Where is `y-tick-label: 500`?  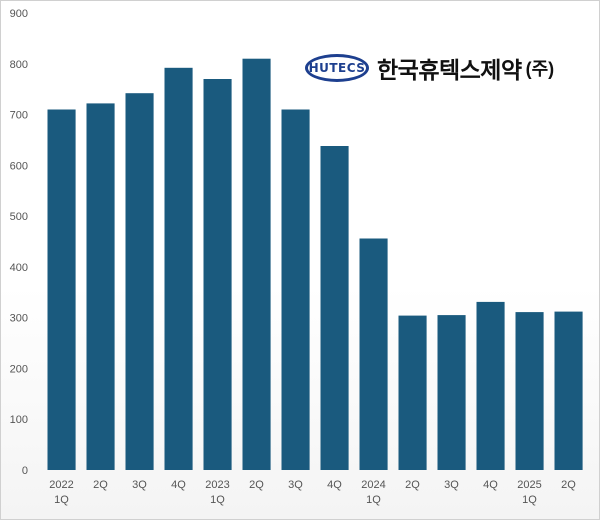
y-tick-label: 500 is located at coordinates (19, 217).